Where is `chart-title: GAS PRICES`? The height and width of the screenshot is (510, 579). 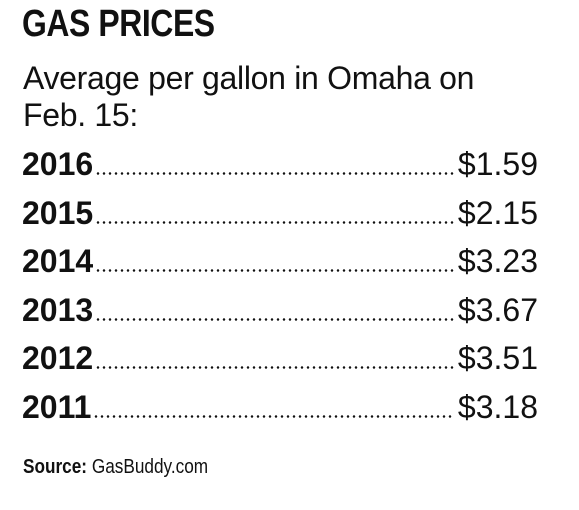 chart-title: GAS PRICES is located at coordinates (118, 24).